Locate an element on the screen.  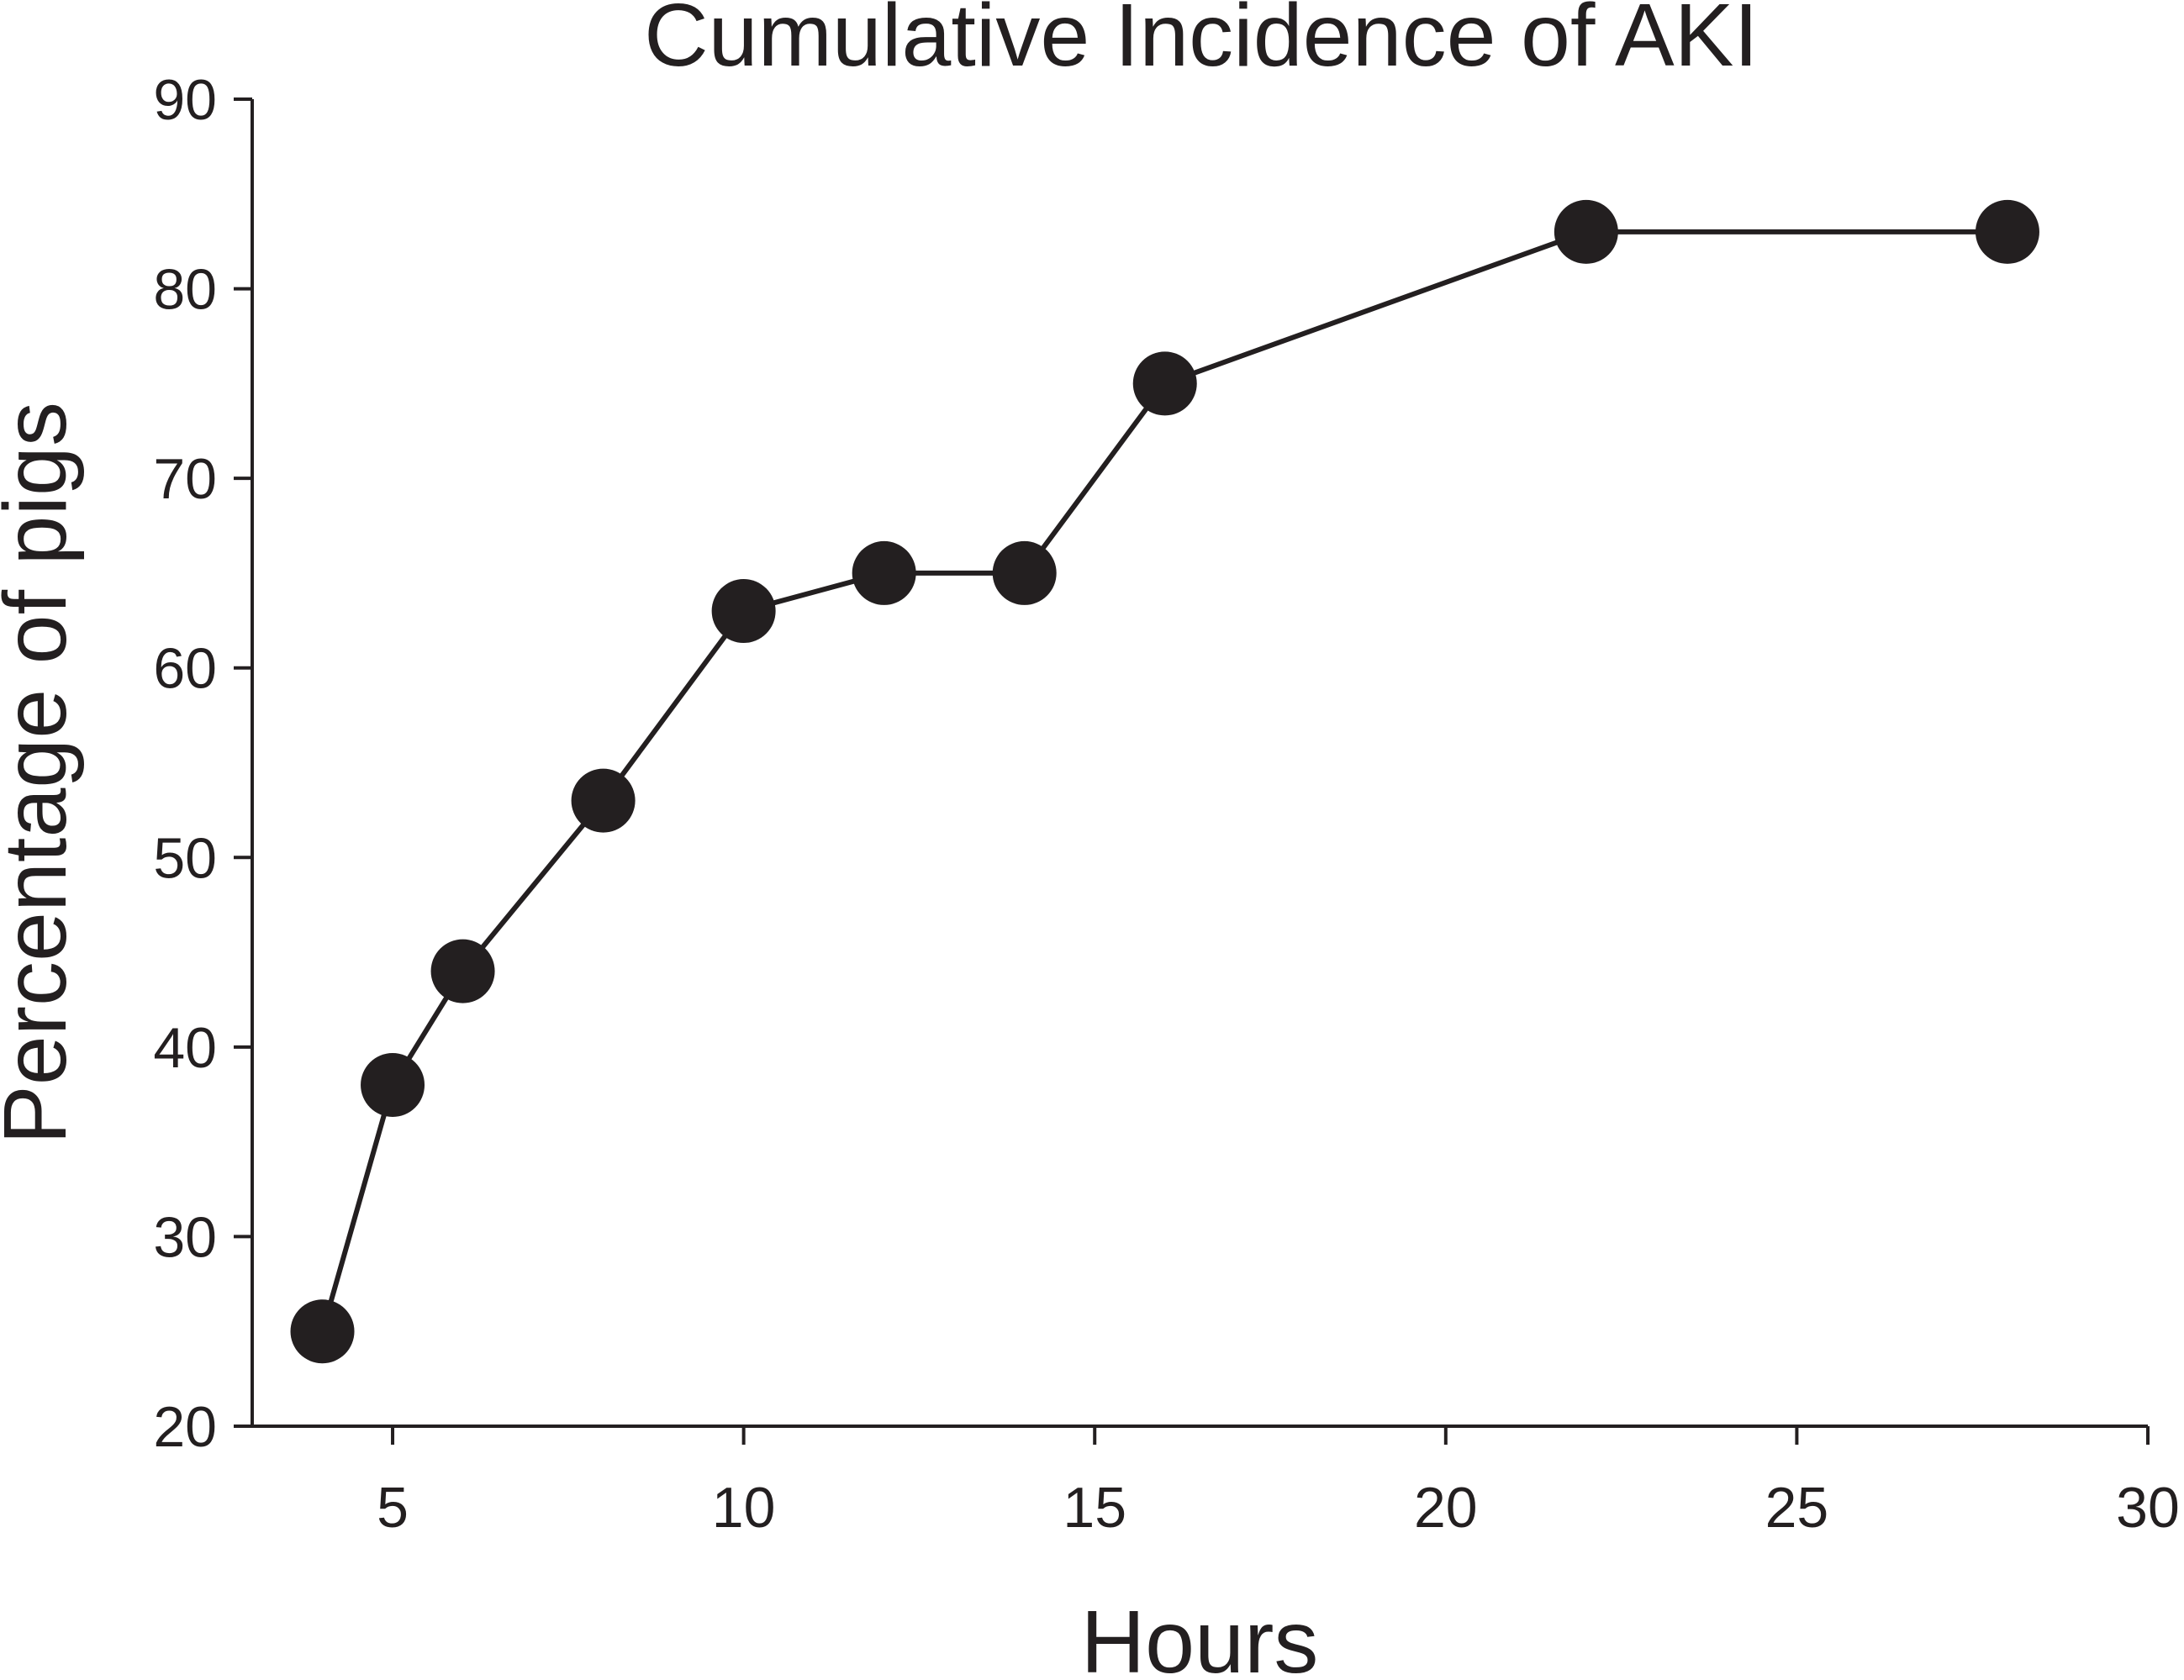
y-tick-label: 20 is located at coordinates (185, 1427).